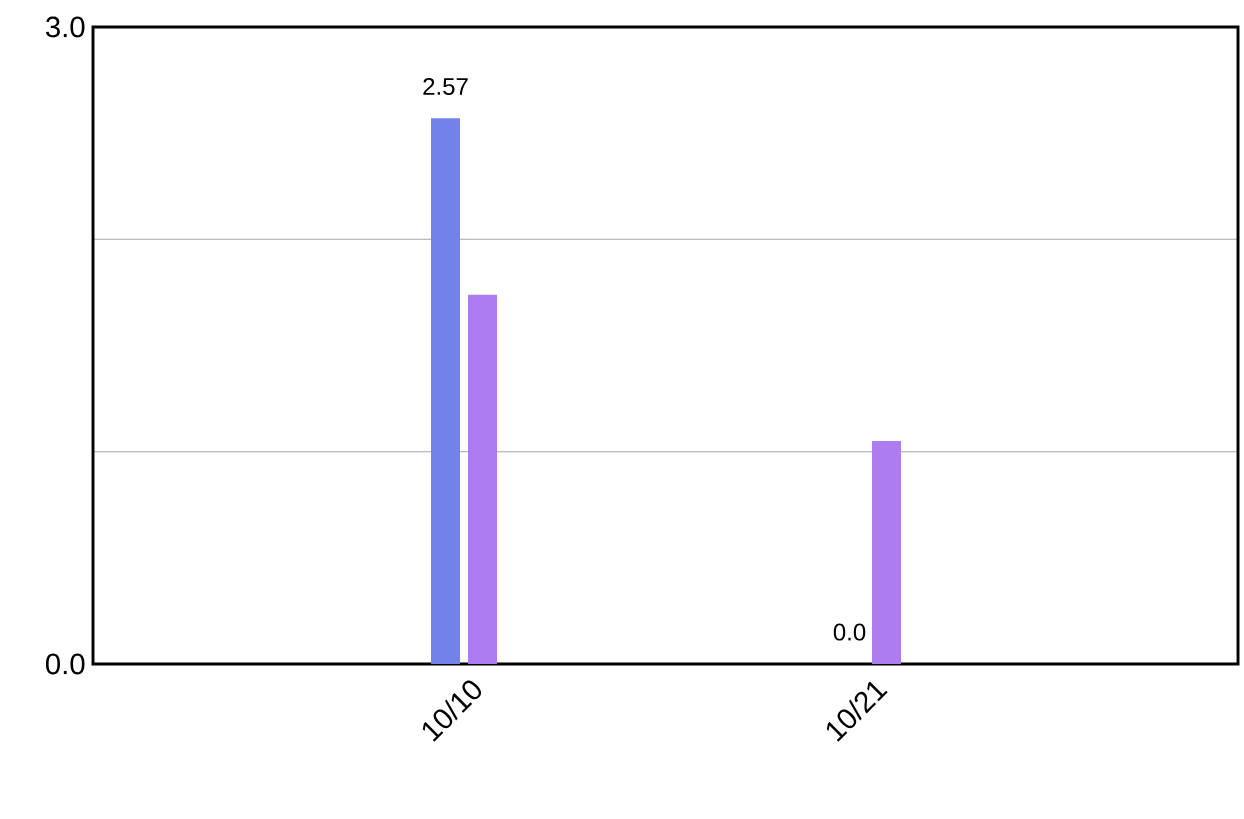 The width and height of the screenshot is (1244, 819). Describe the element at coordinates (849, 632) in the screenshot. I see `data-label: 0.0` at that location.